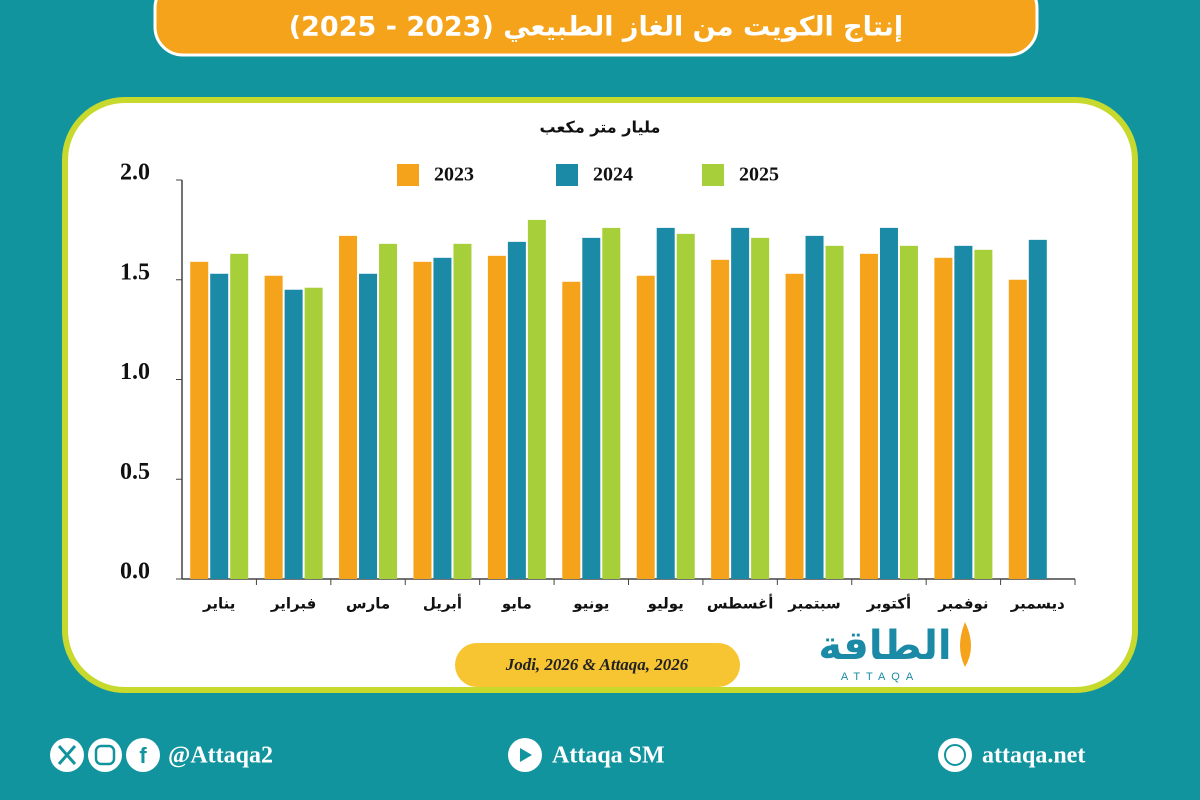 The height and width of the screenshot is (800, 1200). Describe the element at coordinates (220, 756) in the screenshot. I see `footer-handle: @Attaqa2` at that location.